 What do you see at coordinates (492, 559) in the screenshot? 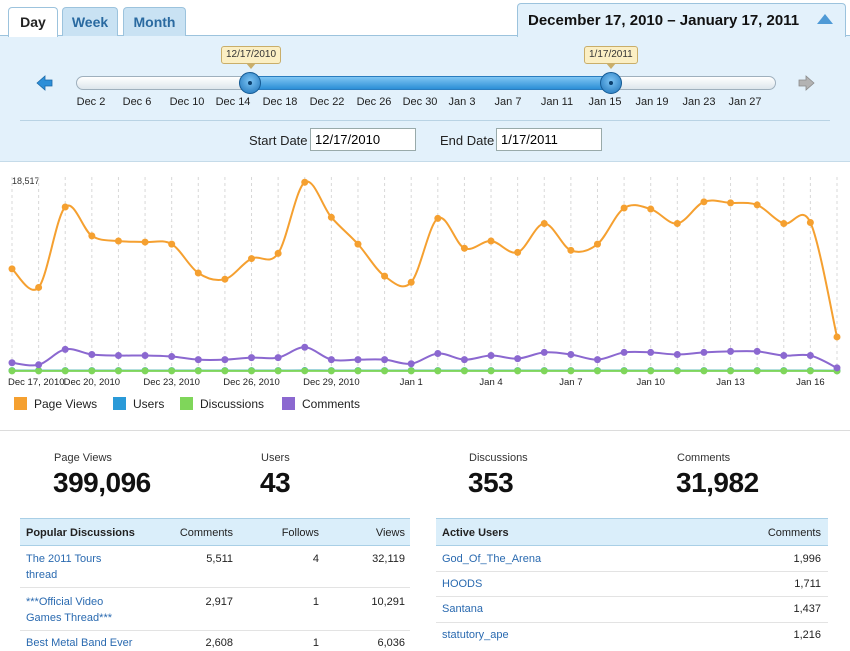
I see `user-link: God_Of_The_Arena` at bounding box center [492, 559].